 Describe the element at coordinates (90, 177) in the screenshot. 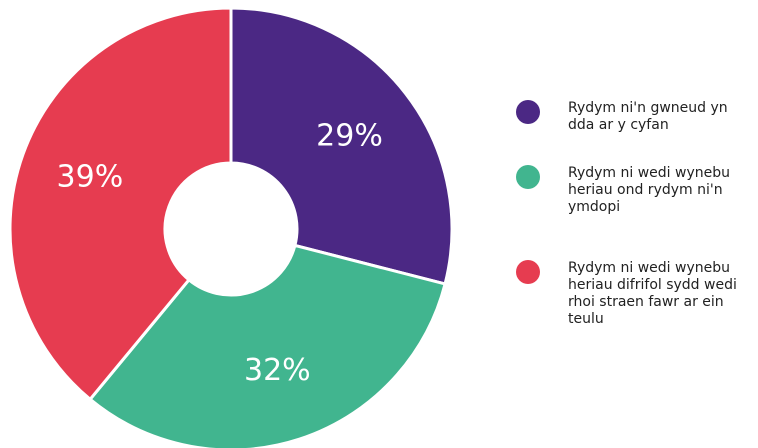

I see `slice-label: 39%` at that location.